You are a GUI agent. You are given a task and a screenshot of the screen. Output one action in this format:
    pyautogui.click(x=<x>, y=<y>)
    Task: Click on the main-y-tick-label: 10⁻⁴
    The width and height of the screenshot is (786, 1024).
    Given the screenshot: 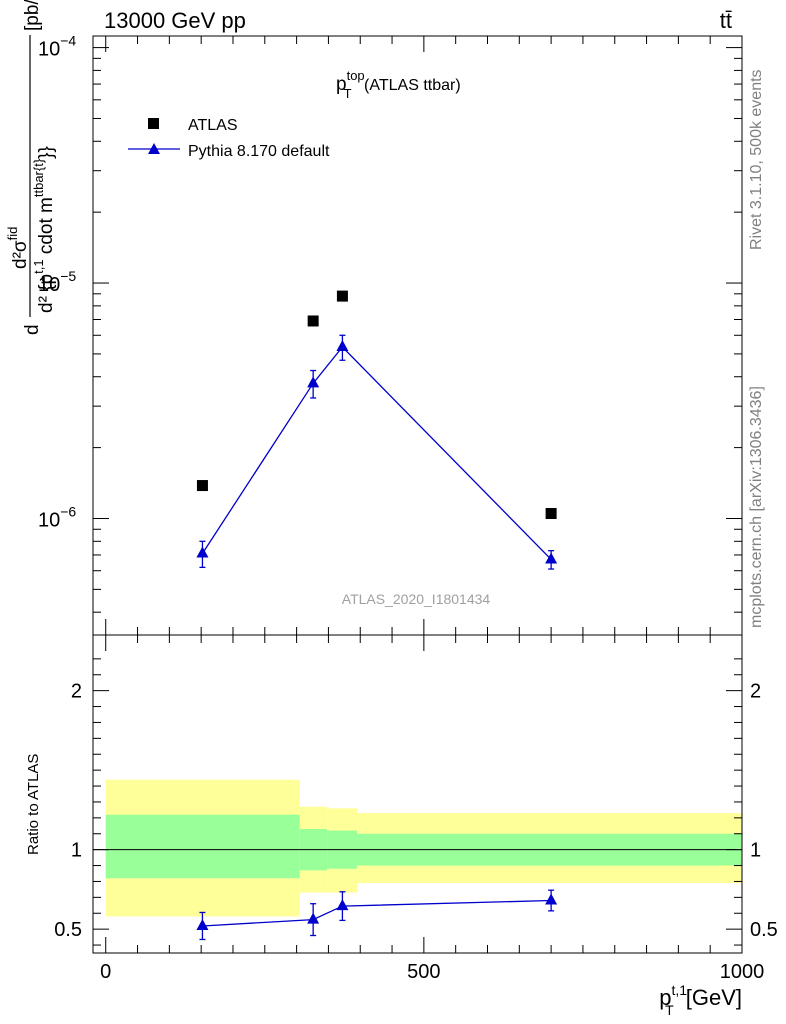 What is the action you would take?
    pyautogui.click(x=57, y=47)
    